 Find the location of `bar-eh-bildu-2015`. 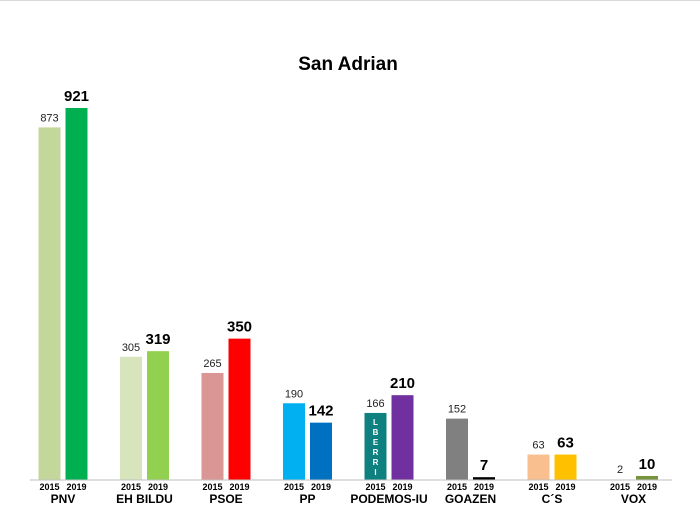

bar-eh-bildu-2015 is located at coordinates (131, 418).